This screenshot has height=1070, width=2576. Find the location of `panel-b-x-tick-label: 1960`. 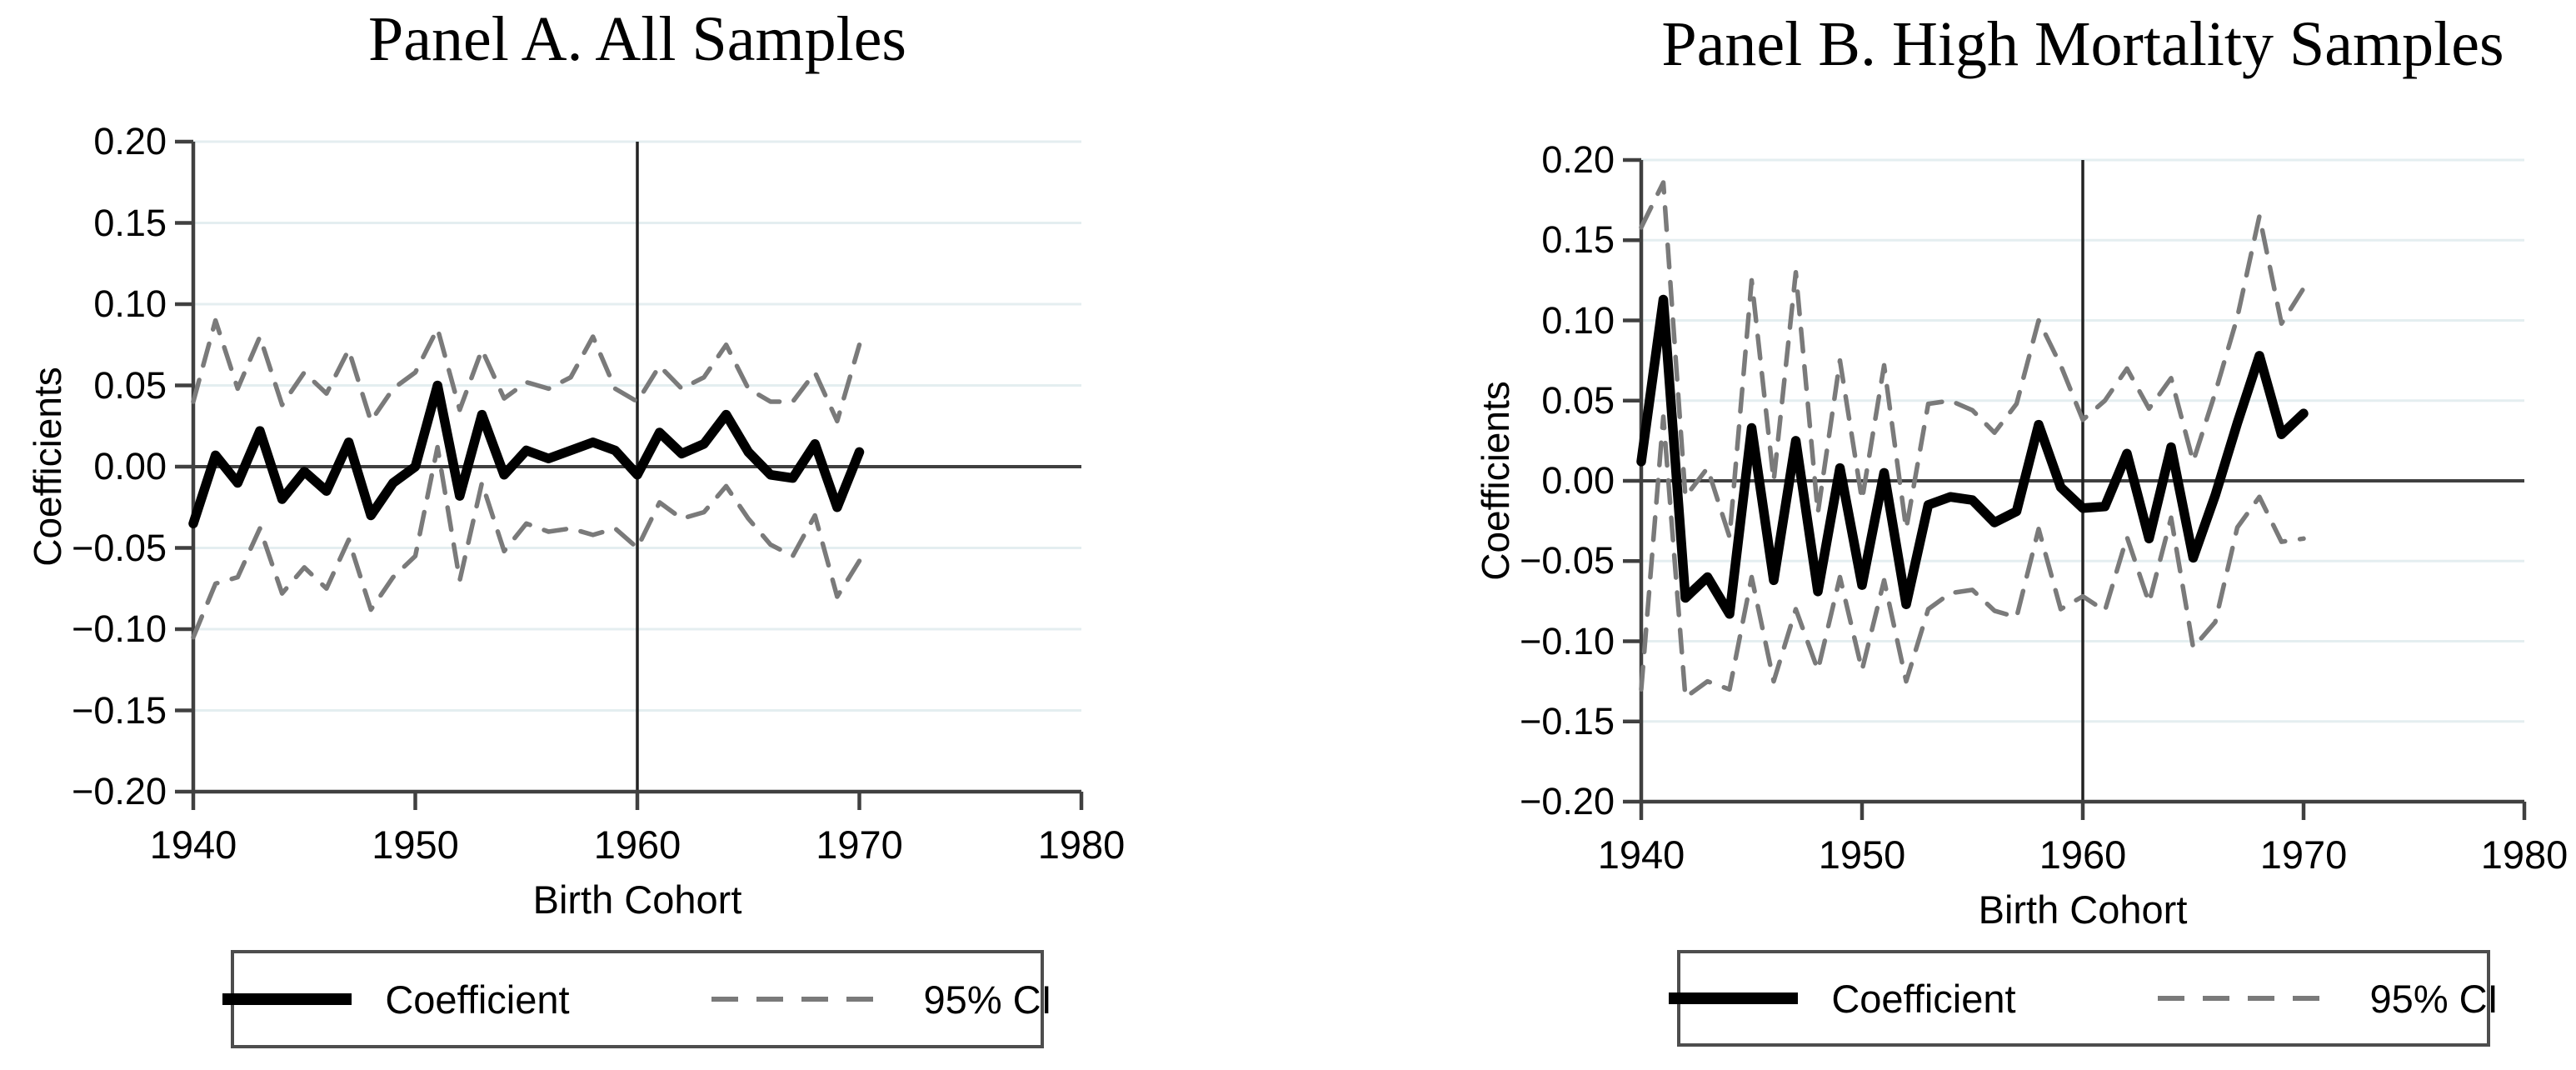

panel-b-x-tick-label: 1960 is located at coordinates (2083, 854).